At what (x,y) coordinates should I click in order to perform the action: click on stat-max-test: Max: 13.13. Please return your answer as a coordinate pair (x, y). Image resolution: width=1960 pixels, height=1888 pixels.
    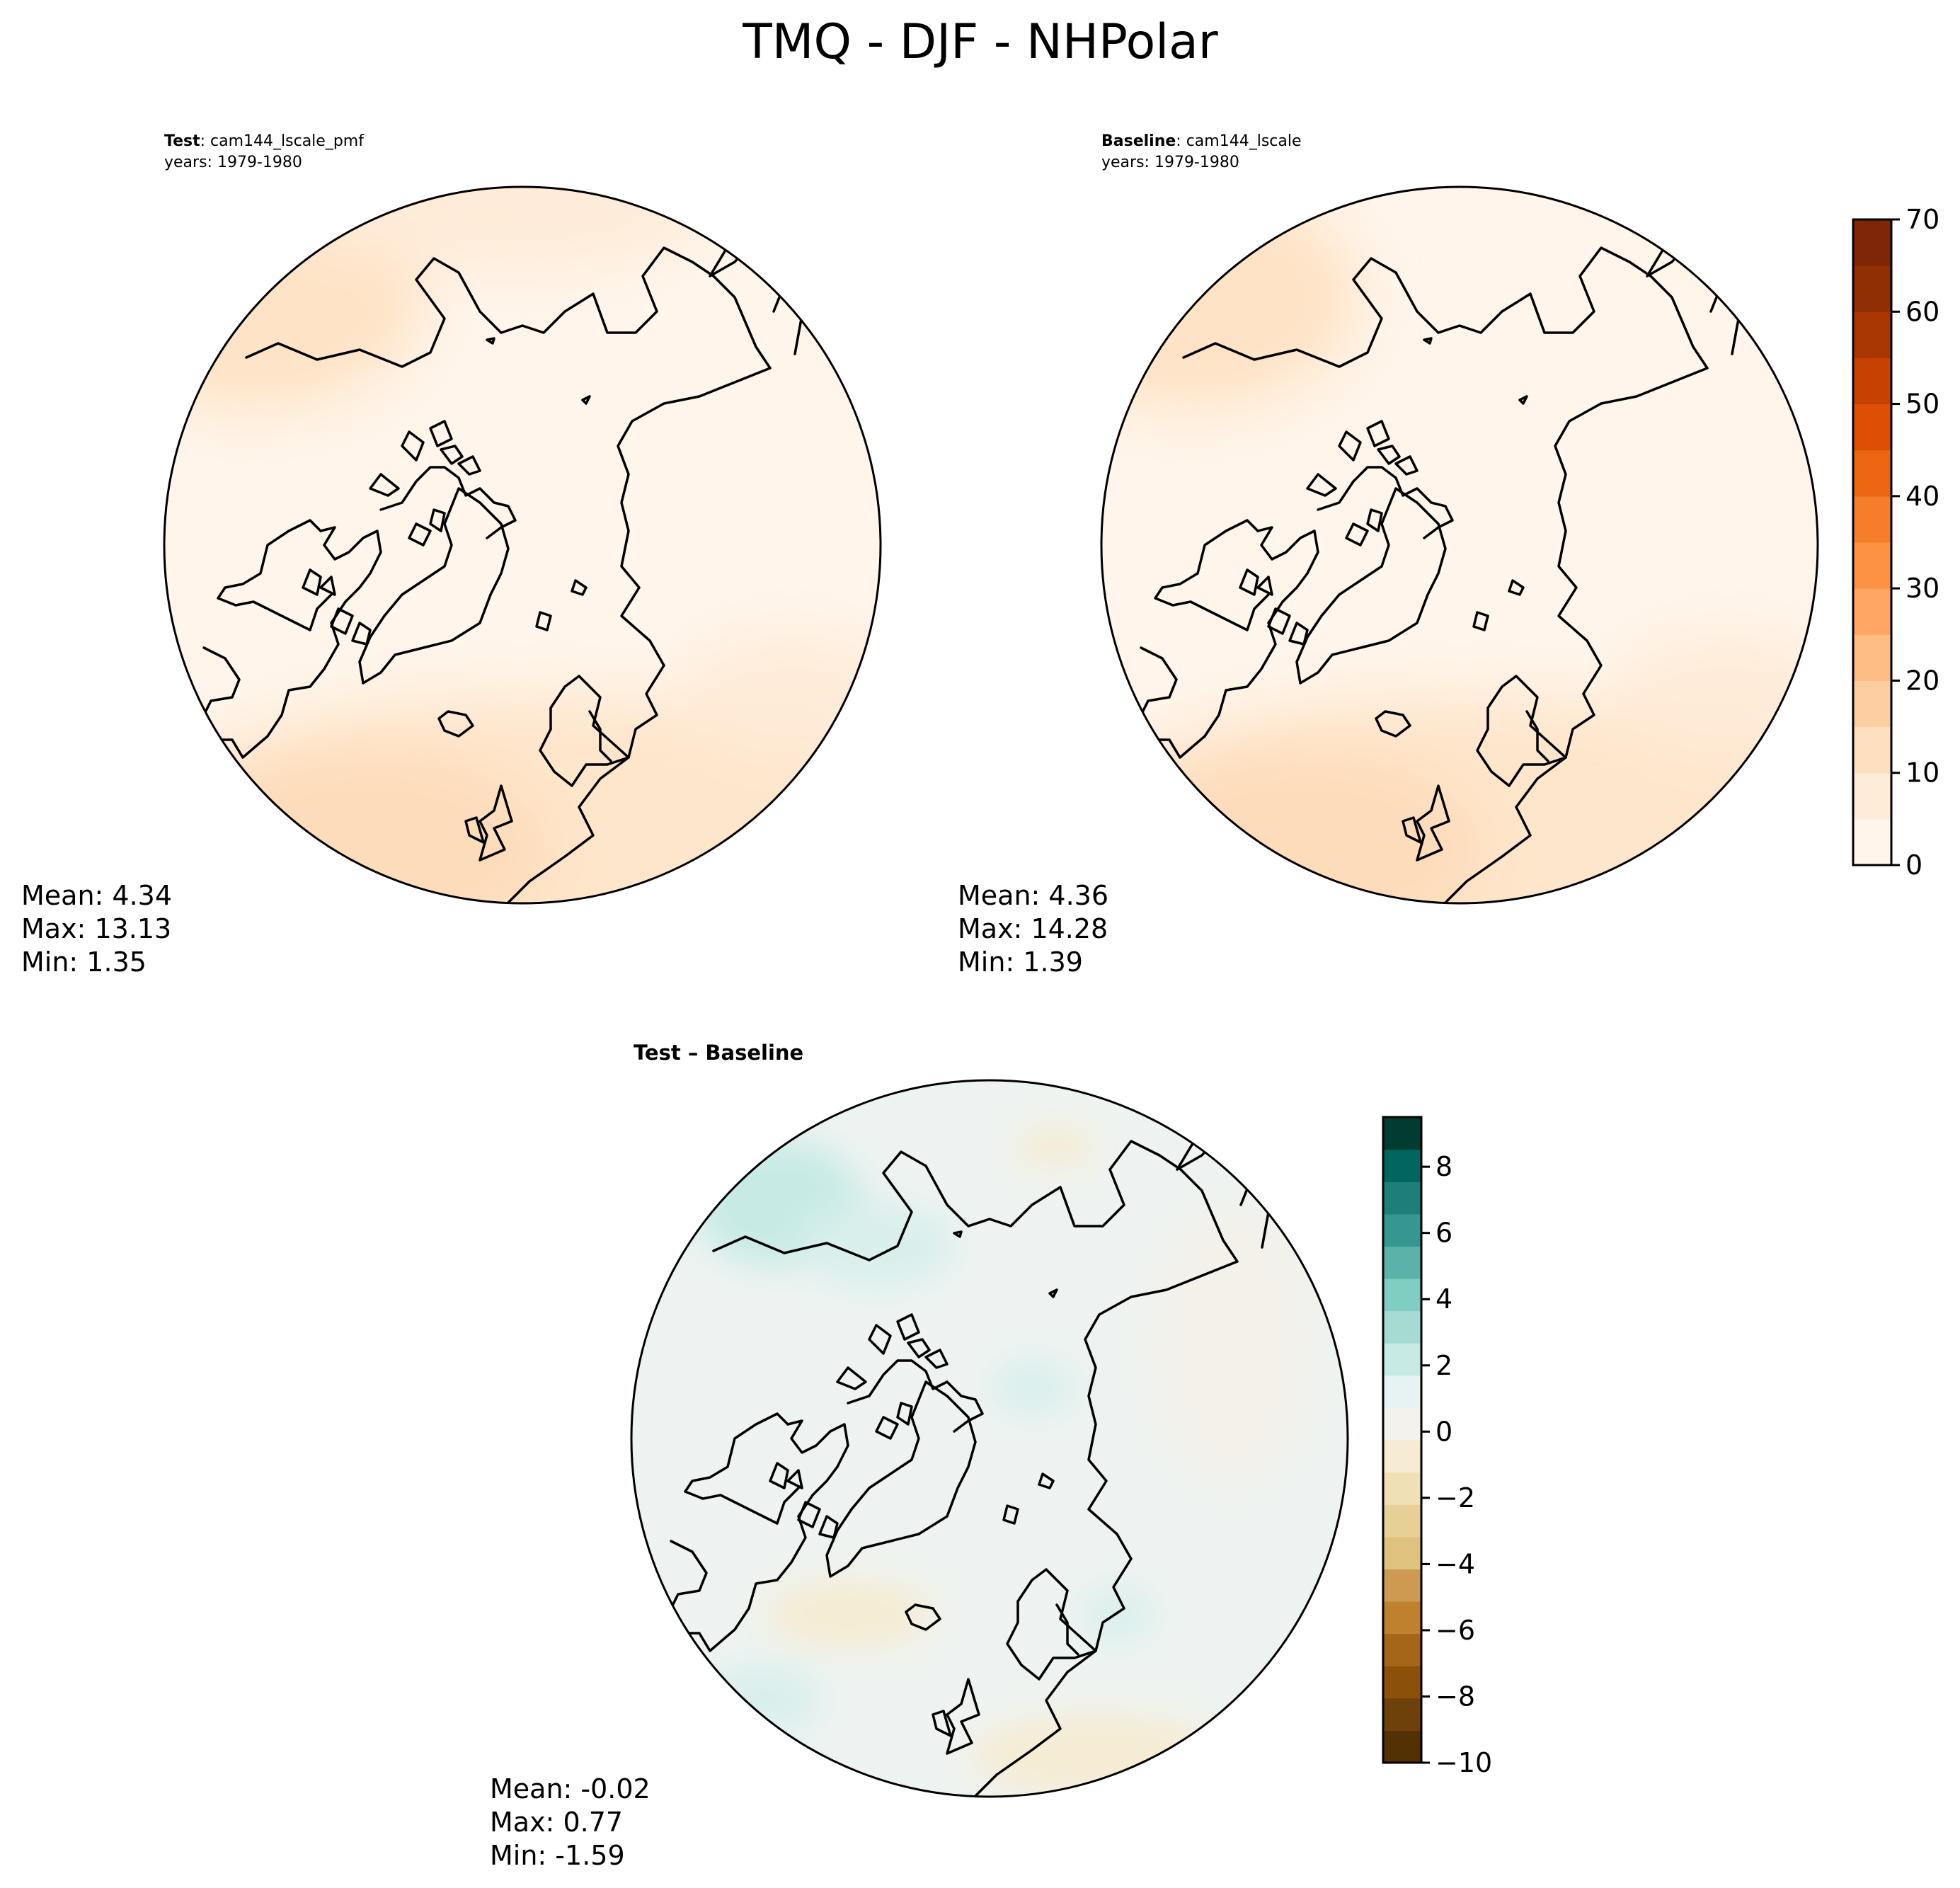
    Looking at the image, I should click on (96, 928).